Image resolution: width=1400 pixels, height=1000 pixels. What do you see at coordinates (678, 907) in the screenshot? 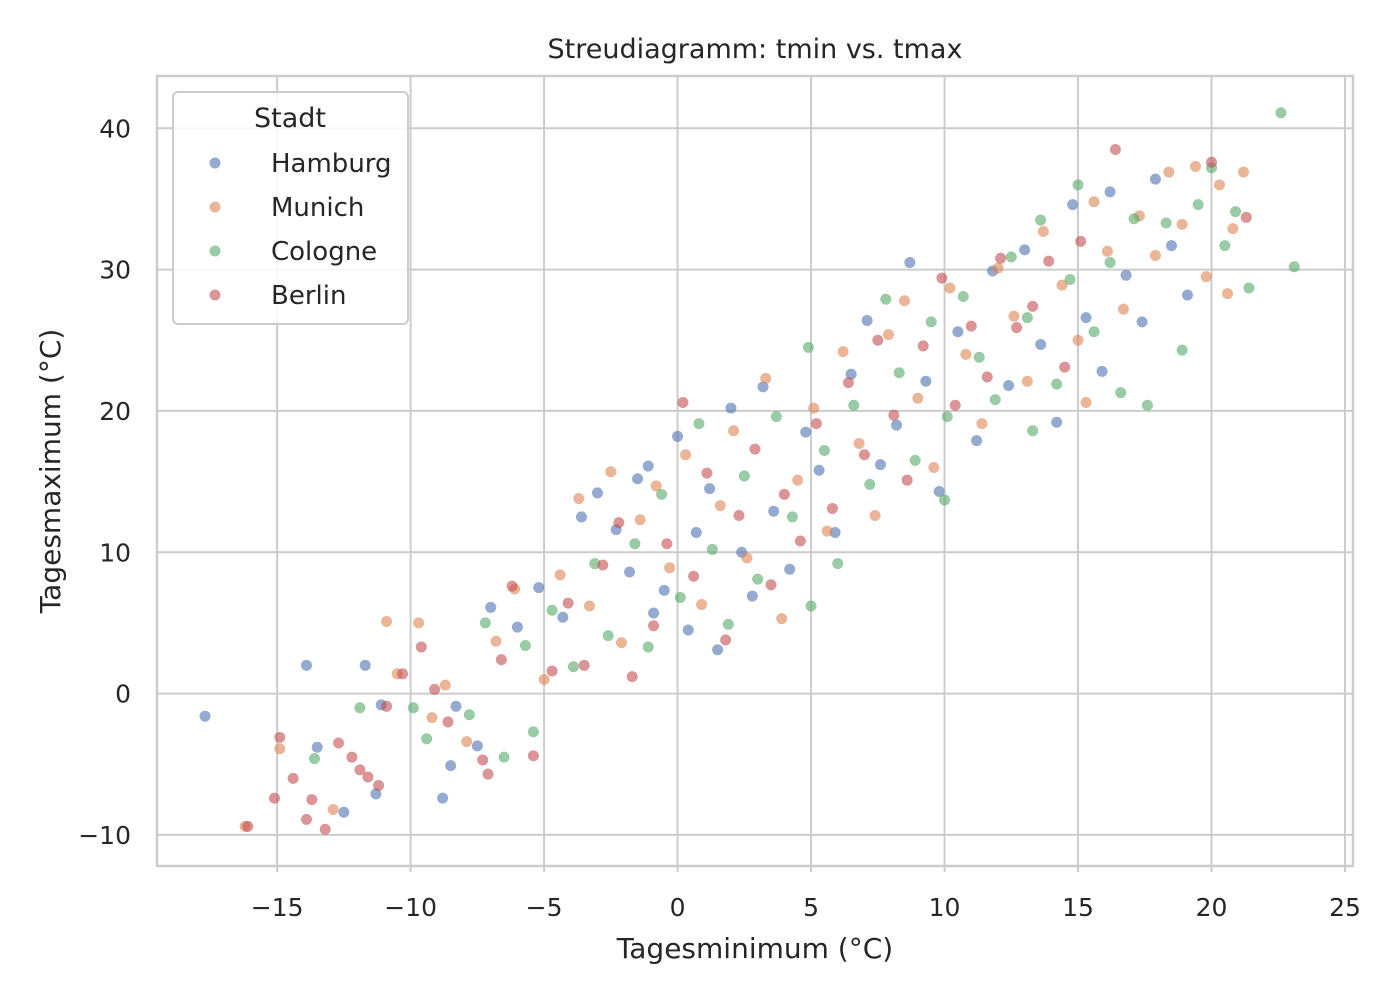
I see `x-tick-label: 0` at bounding box center [678, 907].